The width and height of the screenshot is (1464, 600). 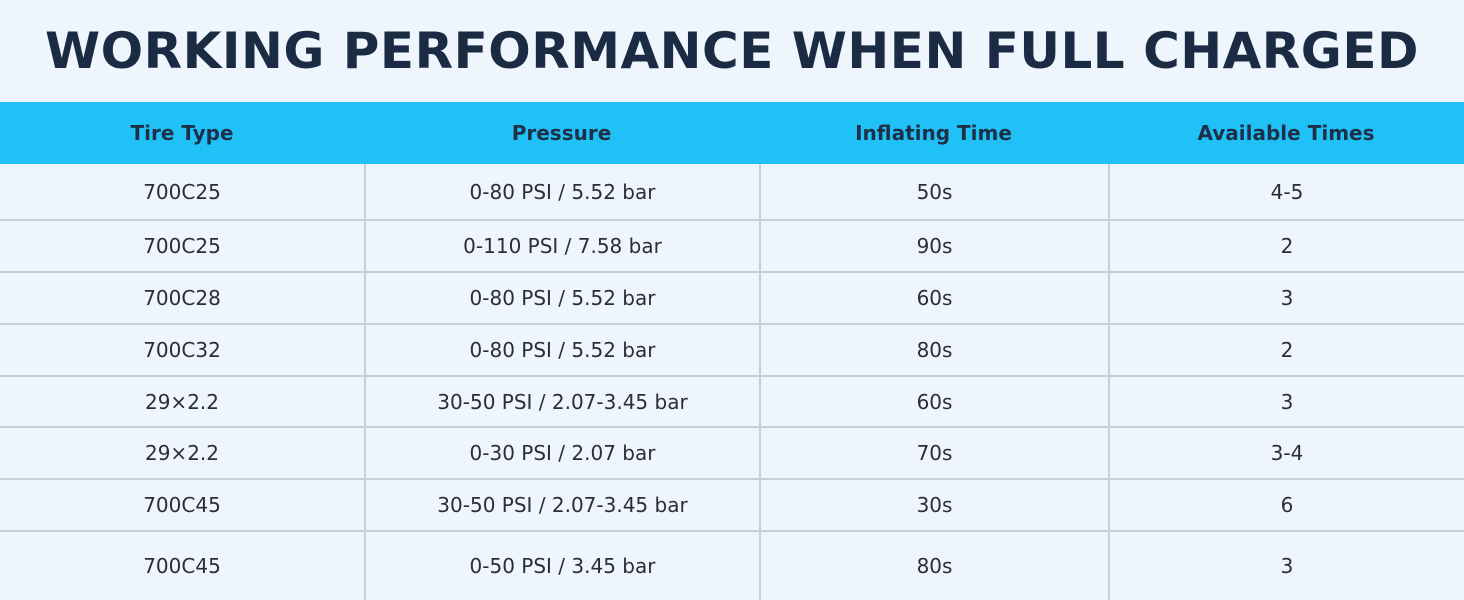 I want to click on table-row: 700C45 30-50 PSI / 2.07-3.45 bar 30s 6, so click(x=732, y=506).